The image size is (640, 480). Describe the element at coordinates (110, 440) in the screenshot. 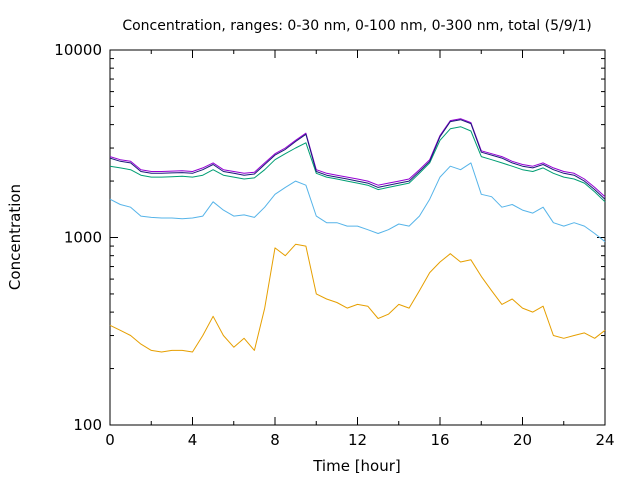

I see `x-tick-label: 0` at that location.